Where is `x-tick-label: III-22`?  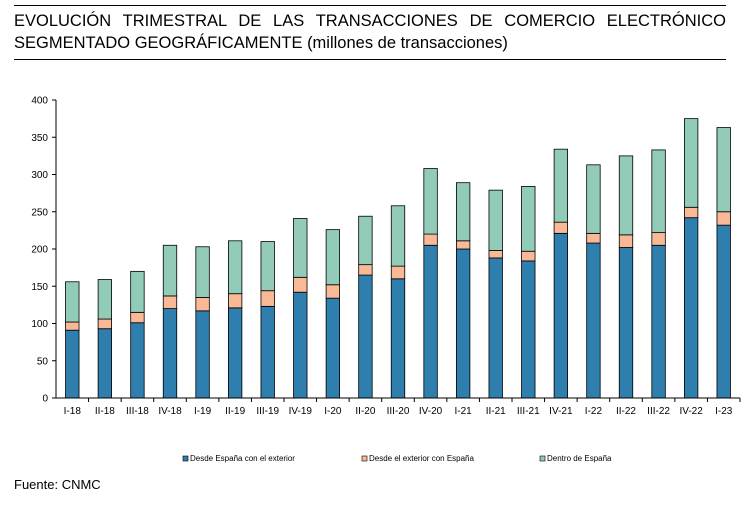
x-tick-label: III-22 is located at coordinates (658, 411).